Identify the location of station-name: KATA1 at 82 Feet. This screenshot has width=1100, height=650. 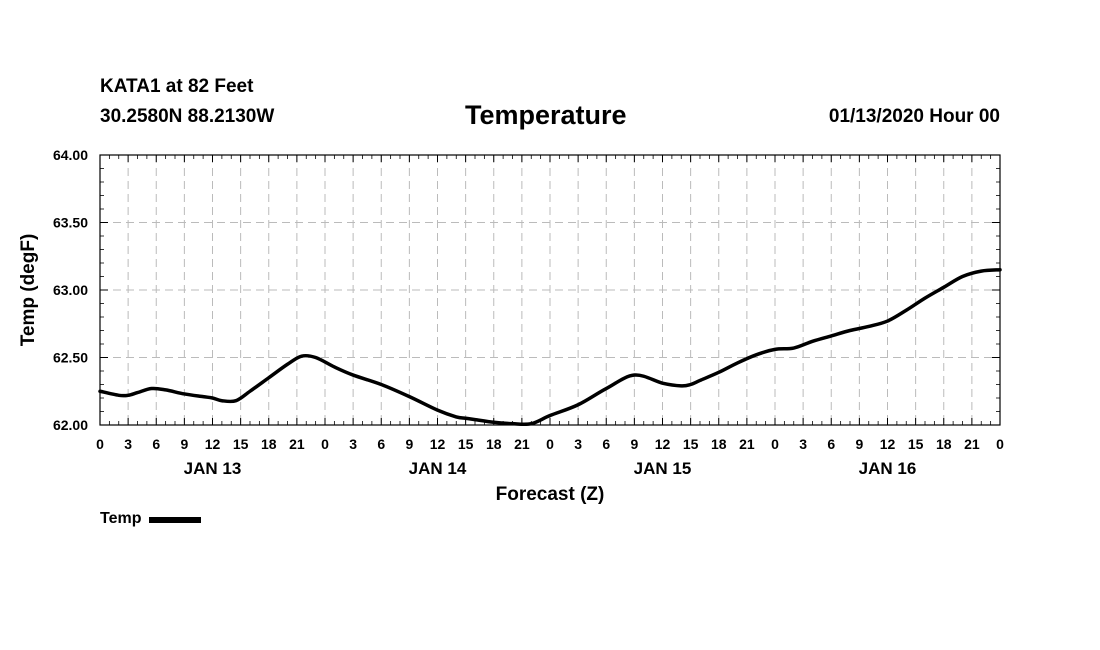
(177, 86).